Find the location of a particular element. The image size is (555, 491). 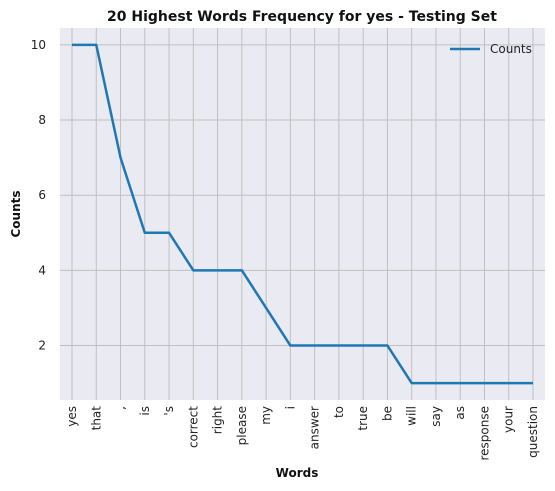

x-tick-label: true is located at coordinates (363, 418).